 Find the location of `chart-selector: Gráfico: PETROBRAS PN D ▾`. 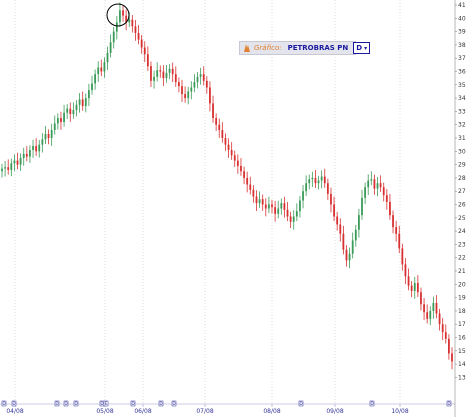

chart-selector: Gráfico: PETROBRAS PN D ▾ is located at coordinates (305, 48).